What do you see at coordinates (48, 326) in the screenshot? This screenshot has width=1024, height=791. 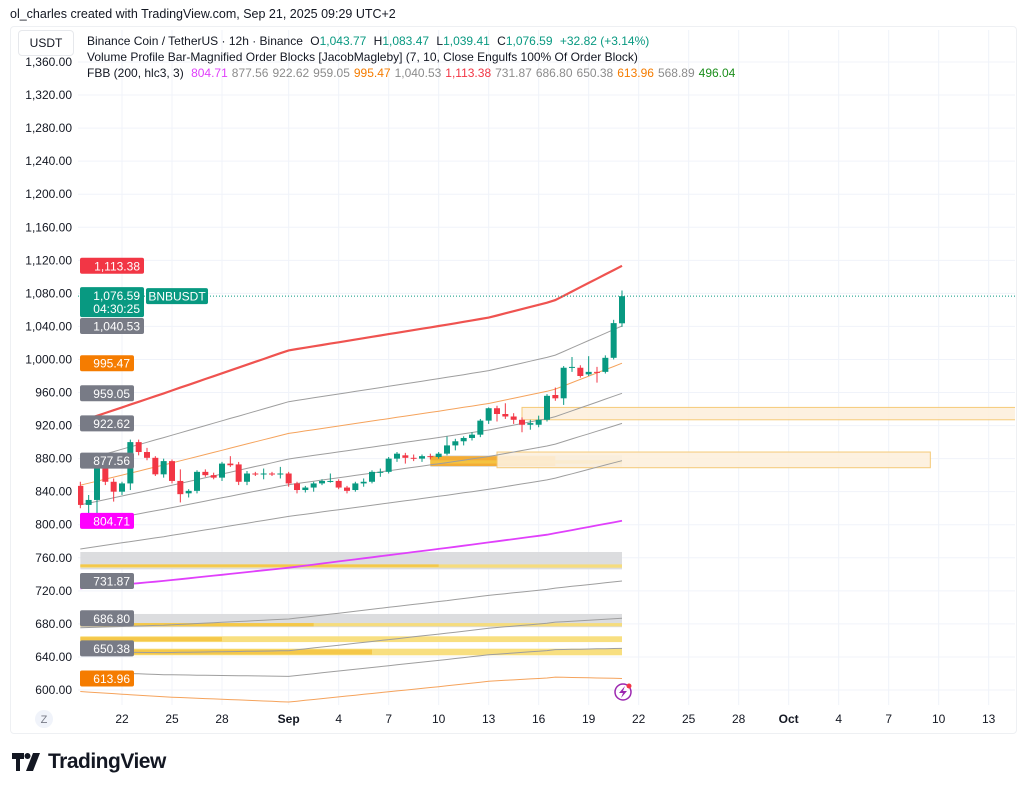 I see `y-tick-label: 1,040.00` at bounding box center [48, 326].